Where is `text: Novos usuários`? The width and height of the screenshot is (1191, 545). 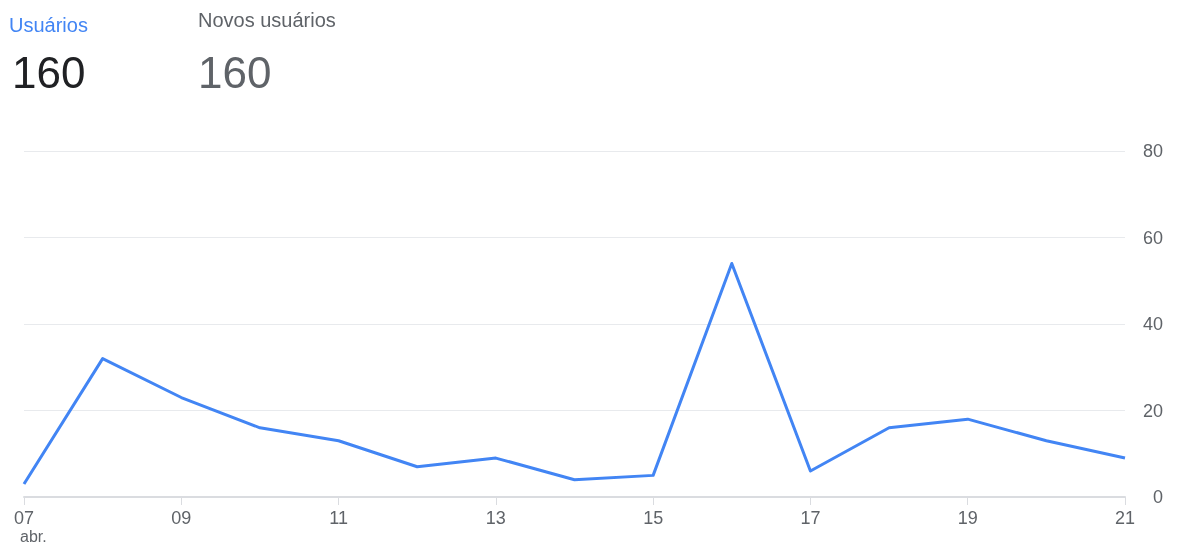 text: Novos usuários is located at coordinates (267, 20).